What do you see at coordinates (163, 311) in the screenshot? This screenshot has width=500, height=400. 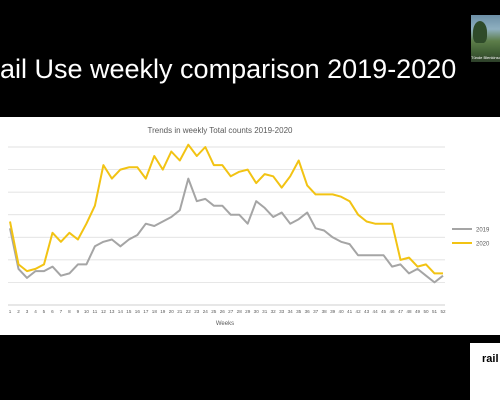 I see `x-tick-label: 19` at bounding box center [163, 311].